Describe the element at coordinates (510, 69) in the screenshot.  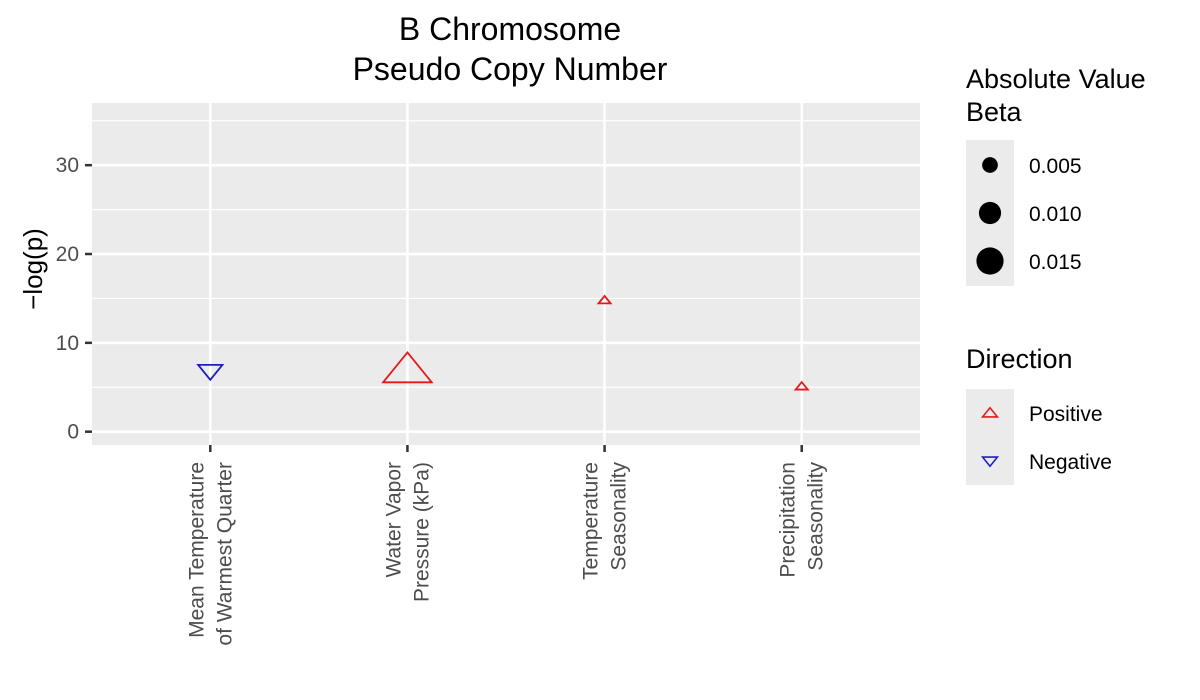
I see `chart-title-line: Pseudo Copy Number` at that location.